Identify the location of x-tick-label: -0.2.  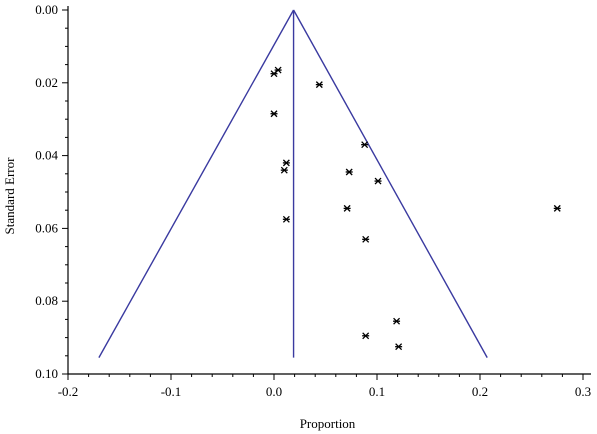
(68, 391).